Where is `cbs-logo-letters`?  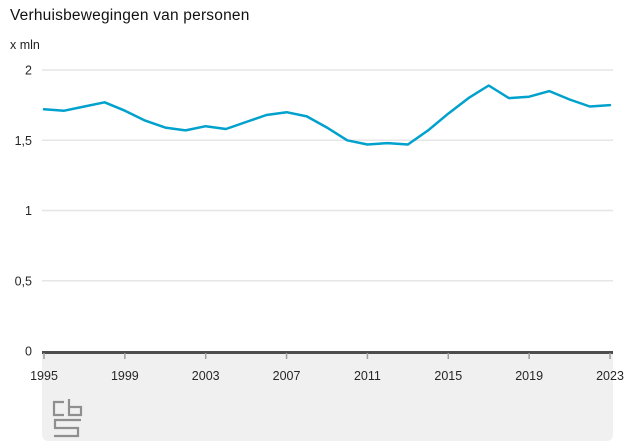 cbs-logo-letters is located at coordinates (67, 418).